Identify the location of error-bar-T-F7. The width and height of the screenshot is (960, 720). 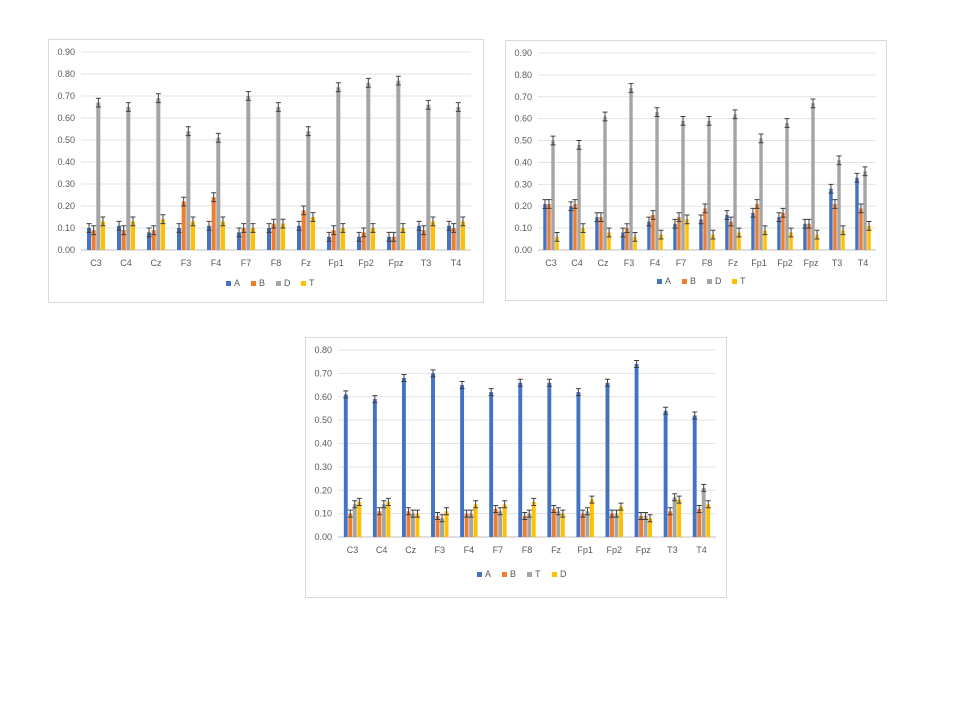
(500, 511).